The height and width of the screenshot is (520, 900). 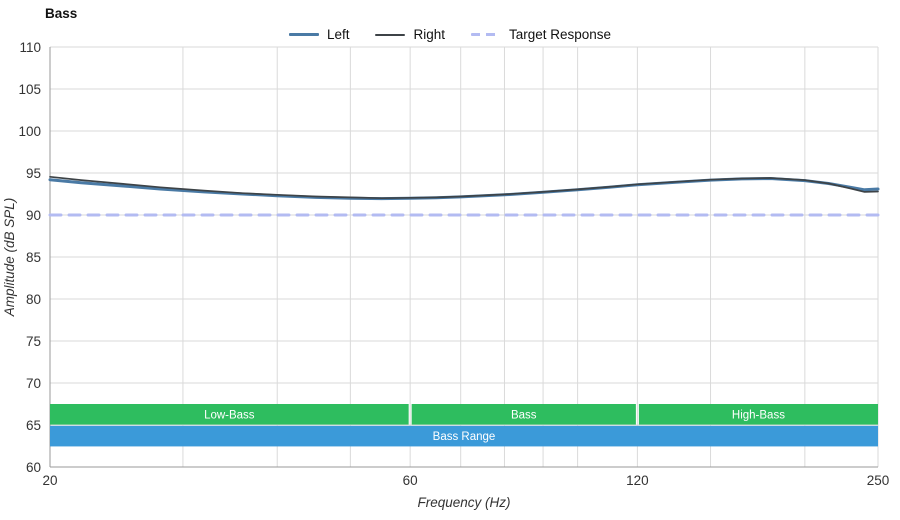 What do you see at coordinates (464, 187) in the screenshot?
I see `series-line-right` at bounding box center [464, 187].